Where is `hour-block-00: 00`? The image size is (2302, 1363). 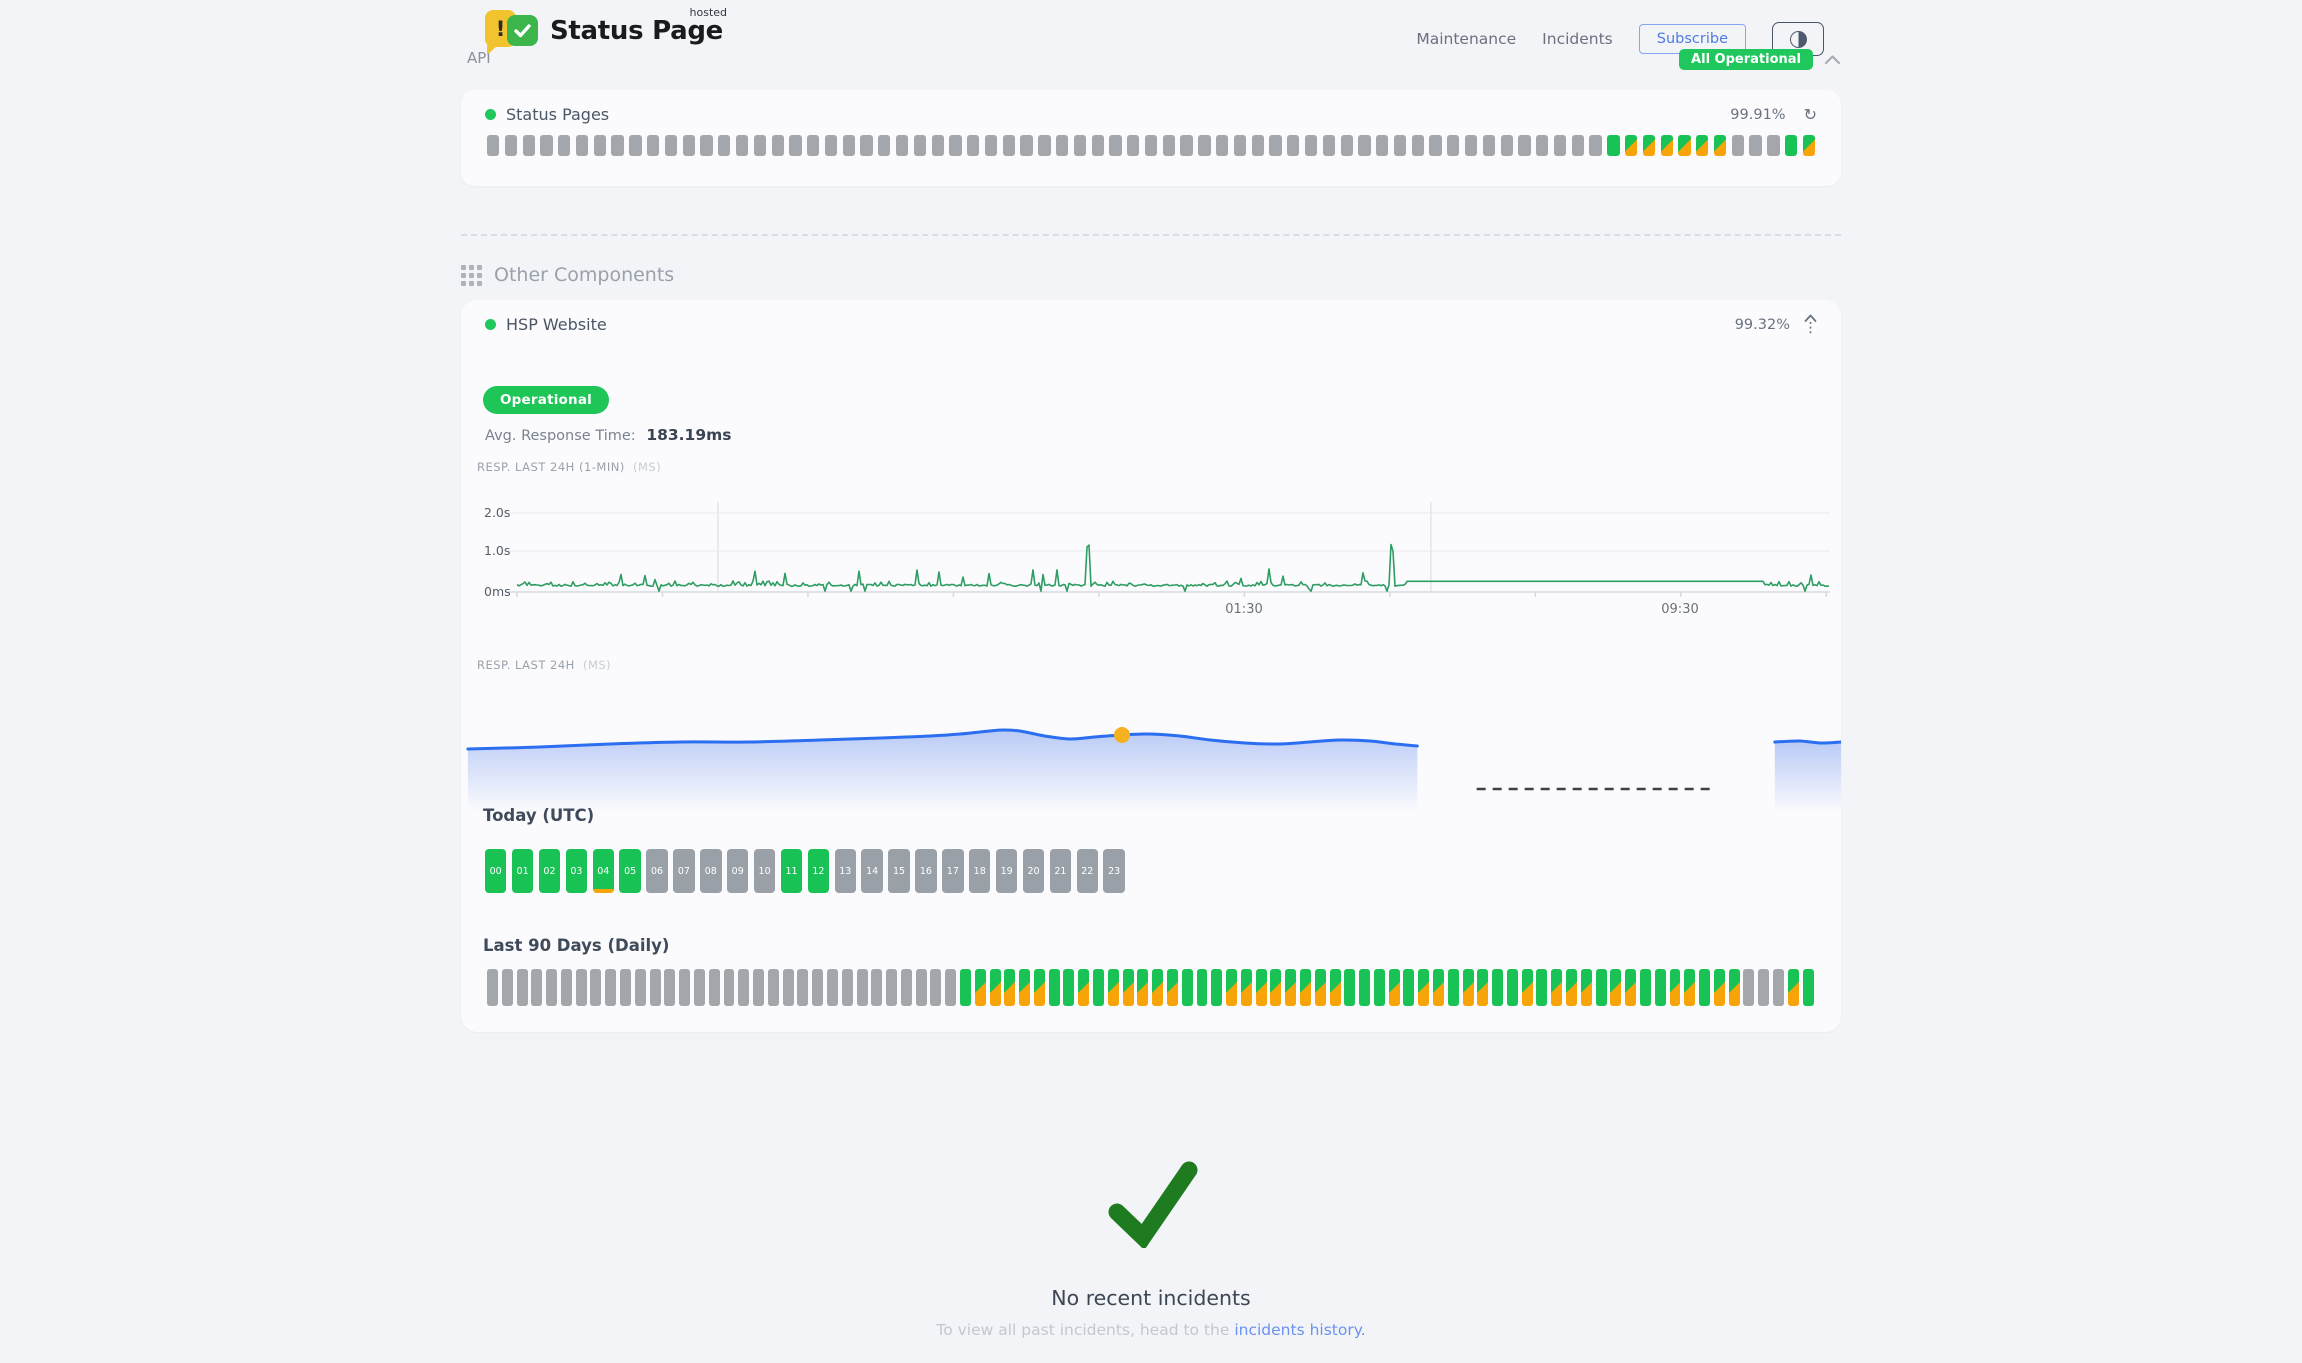 hour-block-00: 00 is located at coordinates (496, 871).